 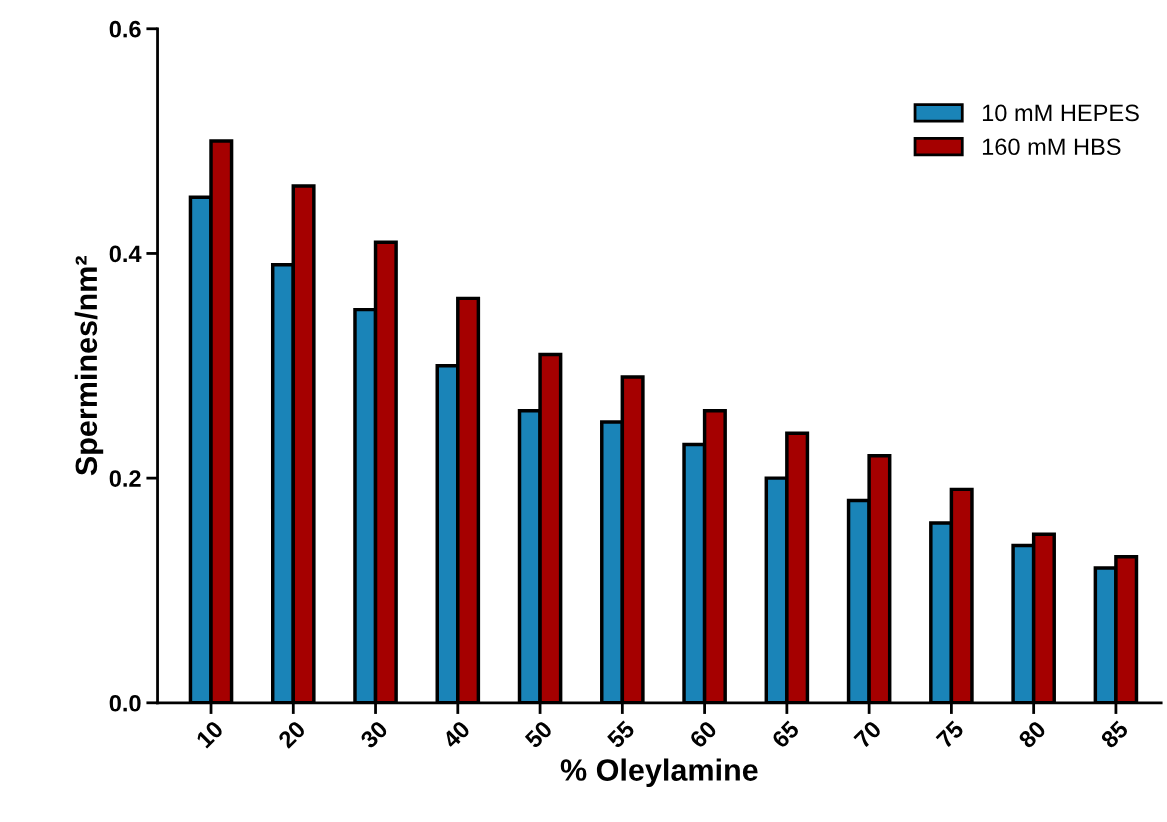 I want to click on y-tick-label: 0.4, so click(x=125, y=254).